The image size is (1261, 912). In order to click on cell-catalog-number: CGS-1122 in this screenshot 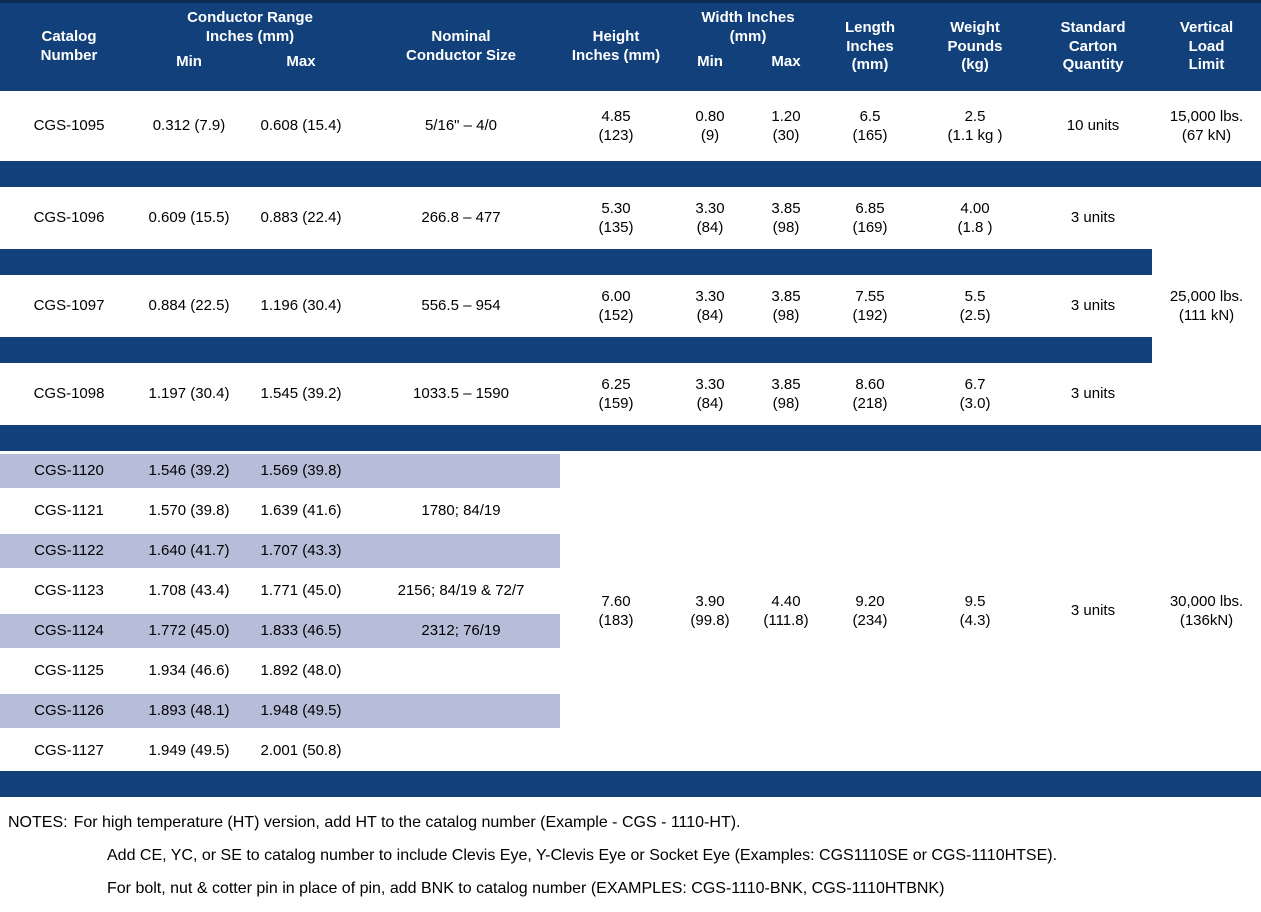, I will do `click(69, 551)`.